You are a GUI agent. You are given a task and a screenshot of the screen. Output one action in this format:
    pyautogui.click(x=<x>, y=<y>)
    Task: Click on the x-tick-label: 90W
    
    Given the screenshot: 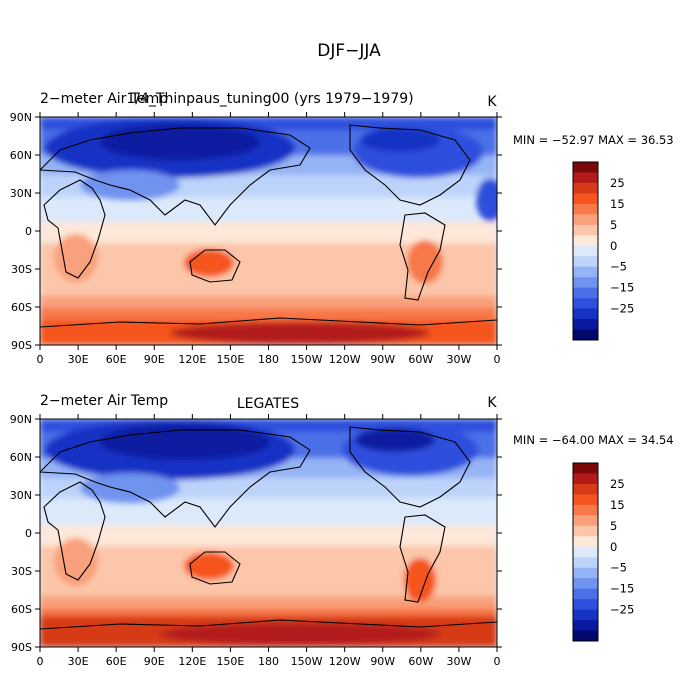 What is the action you would take?
    pyautogui.click(x=382, y=661)
    